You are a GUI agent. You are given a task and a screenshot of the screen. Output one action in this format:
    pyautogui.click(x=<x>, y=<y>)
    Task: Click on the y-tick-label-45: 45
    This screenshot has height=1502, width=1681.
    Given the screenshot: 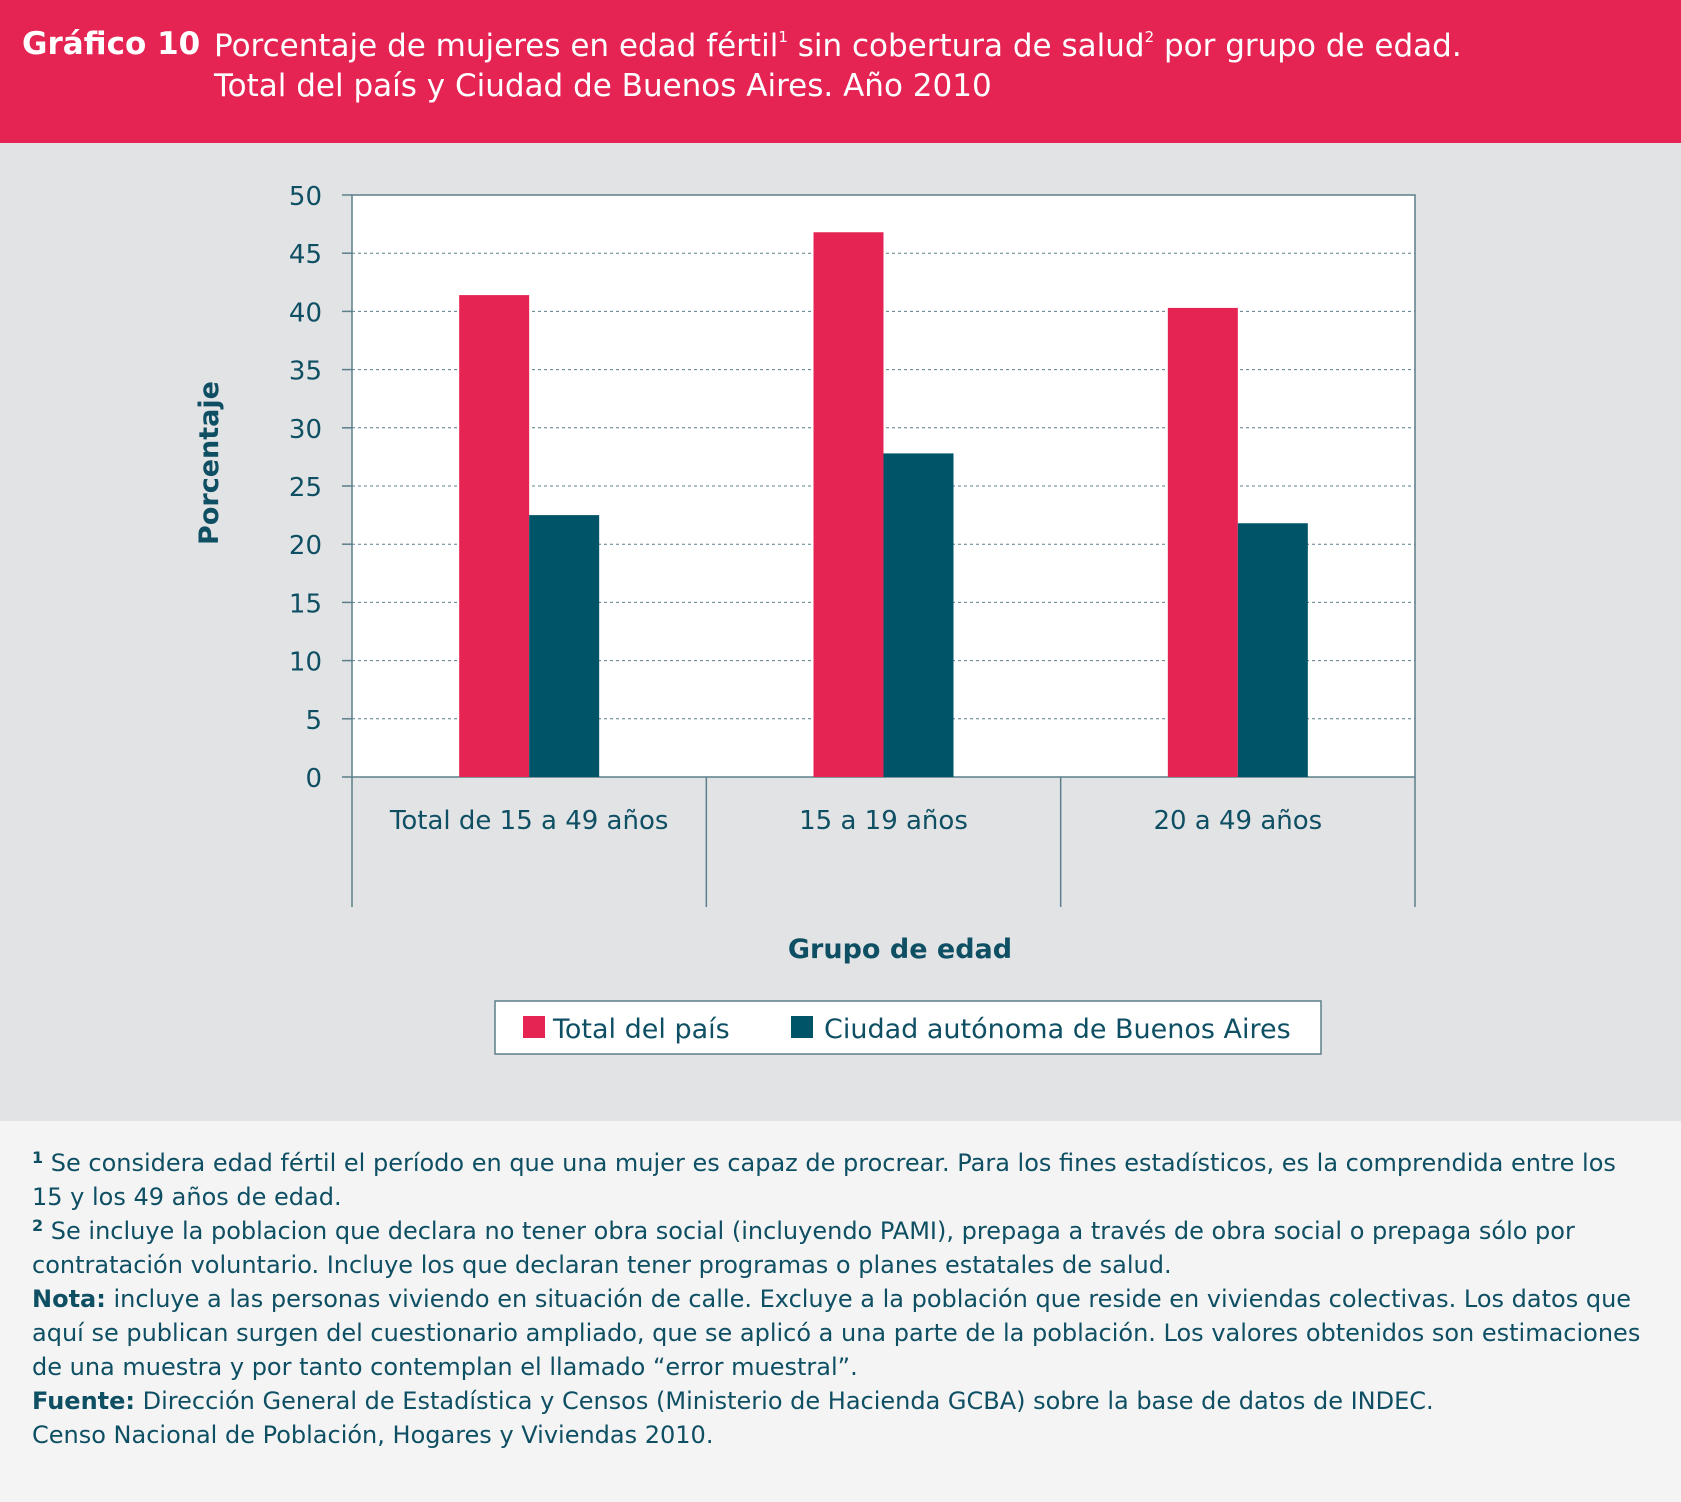 What is the action you would take?
    pyautogui.click(x=305, y=255)
    